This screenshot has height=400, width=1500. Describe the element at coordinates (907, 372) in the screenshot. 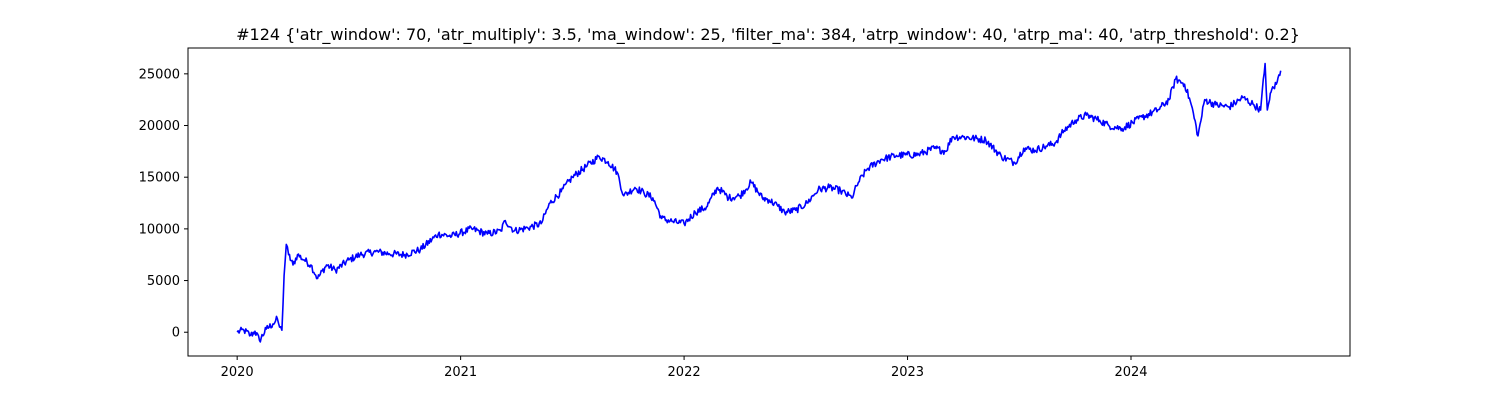

I see `x-tick-label: 2023` at that location.